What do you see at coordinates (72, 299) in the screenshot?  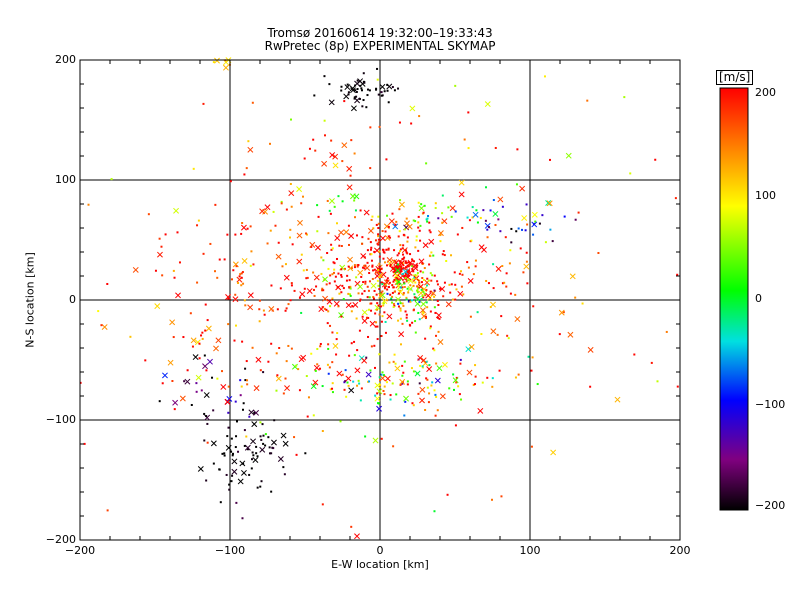 I see `y-tick-label: 0` at bounding box center [72, 299].